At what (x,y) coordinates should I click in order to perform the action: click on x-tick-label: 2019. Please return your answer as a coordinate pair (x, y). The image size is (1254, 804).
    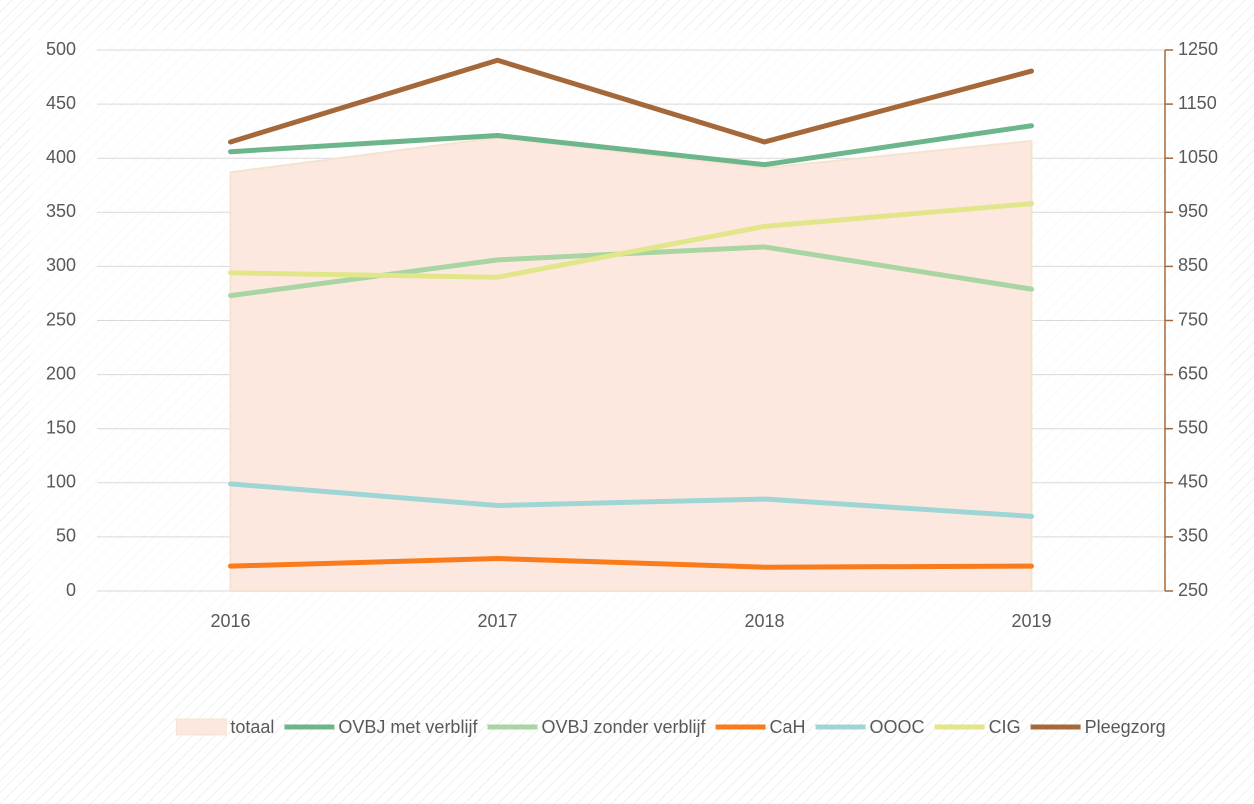
    Looking at the image, I should click on (1031, 621).